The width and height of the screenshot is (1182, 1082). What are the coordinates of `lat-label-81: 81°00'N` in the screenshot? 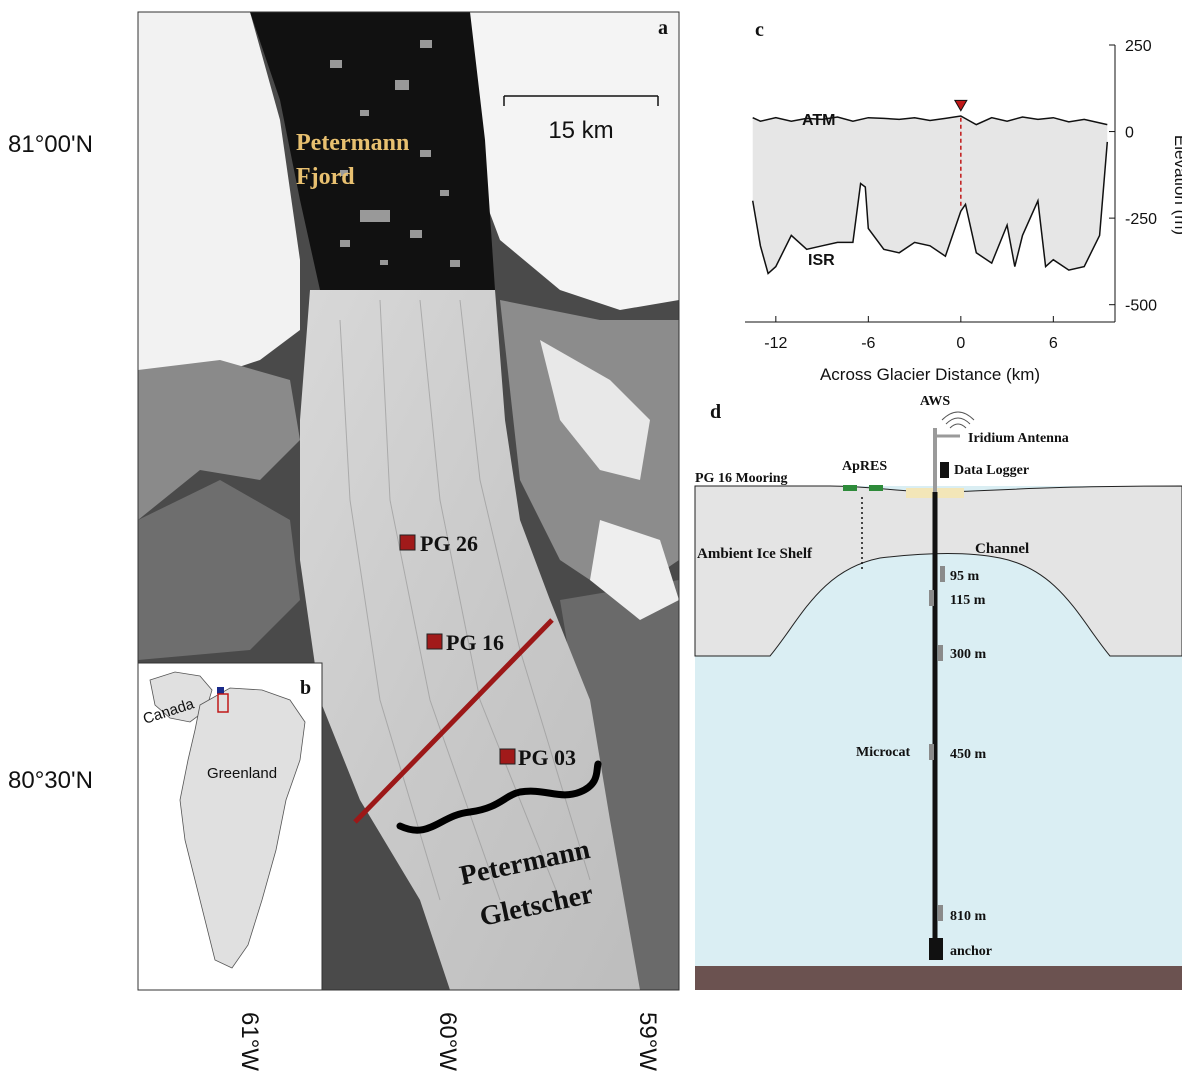 It's located at (50, 144).